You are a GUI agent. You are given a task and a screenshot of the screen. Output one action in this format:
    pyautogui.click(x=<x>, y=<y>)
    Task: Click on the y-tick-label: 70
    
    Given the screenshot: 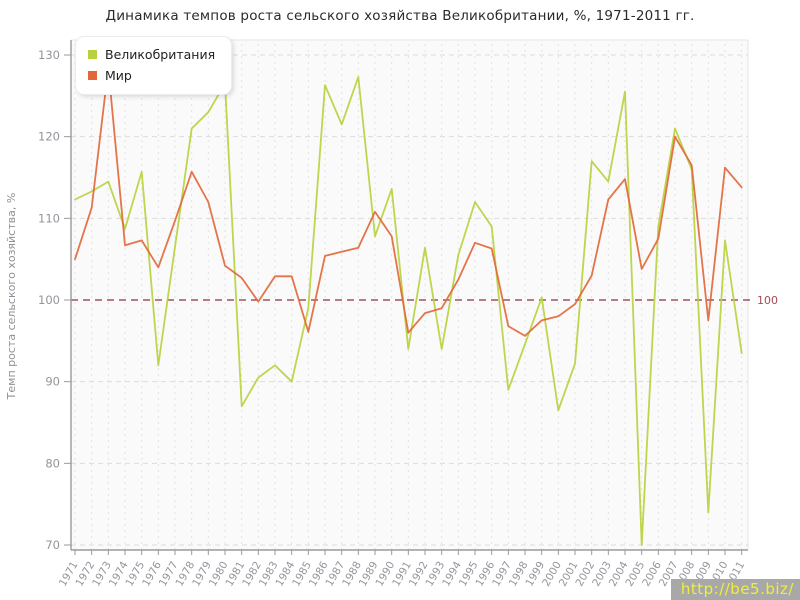 What is the action you would take?
    pyautogui.click(x=52, y=545)
    